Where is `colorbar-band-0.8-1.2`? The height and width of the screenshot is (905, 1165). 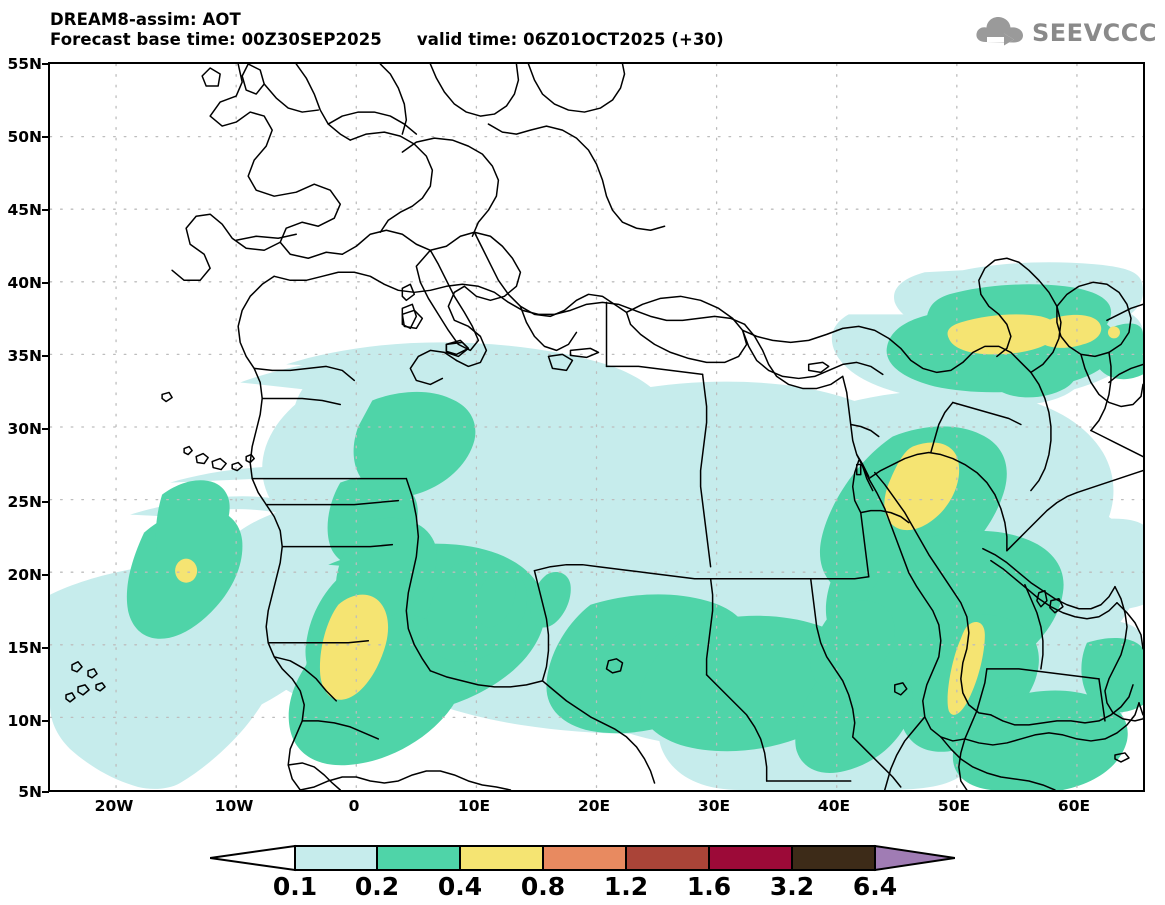 colorbar-band-0.8-1.2 is located at coordinates (584, 858).